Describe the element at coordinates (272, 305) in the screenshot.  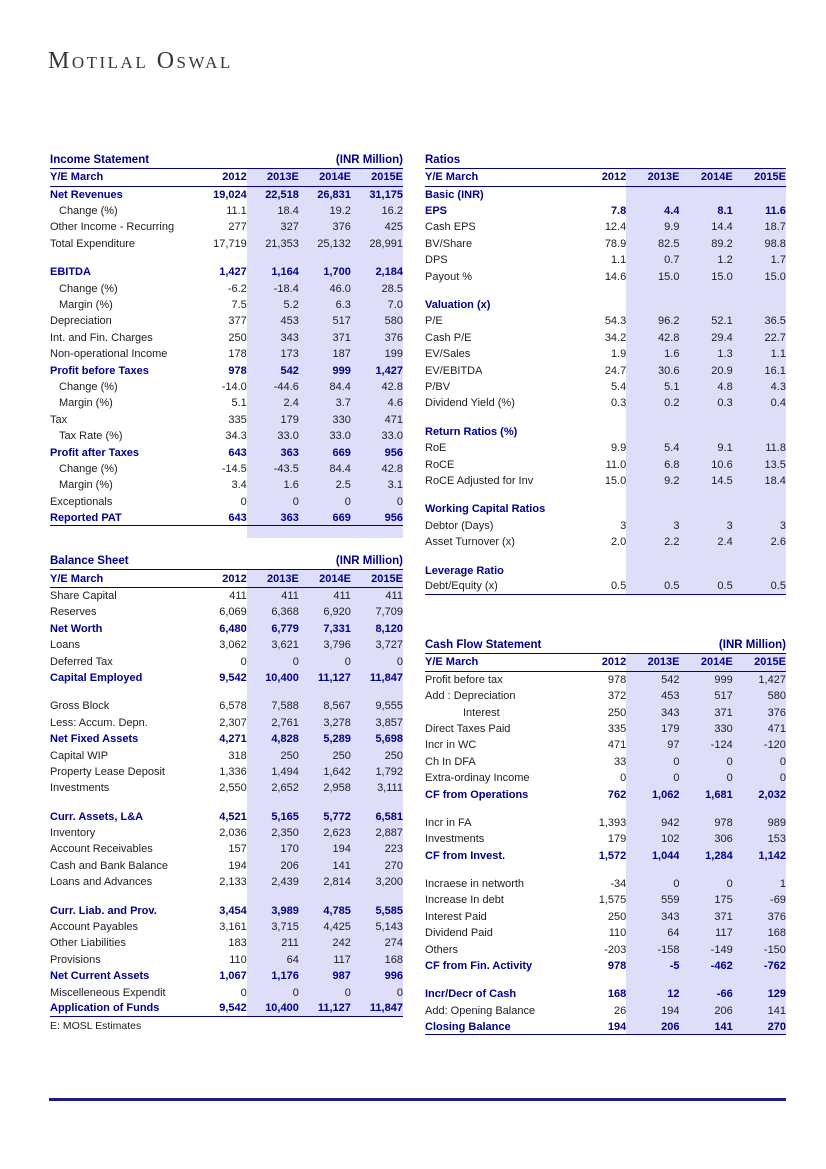
I see `value-cell: 5.2` at that location.